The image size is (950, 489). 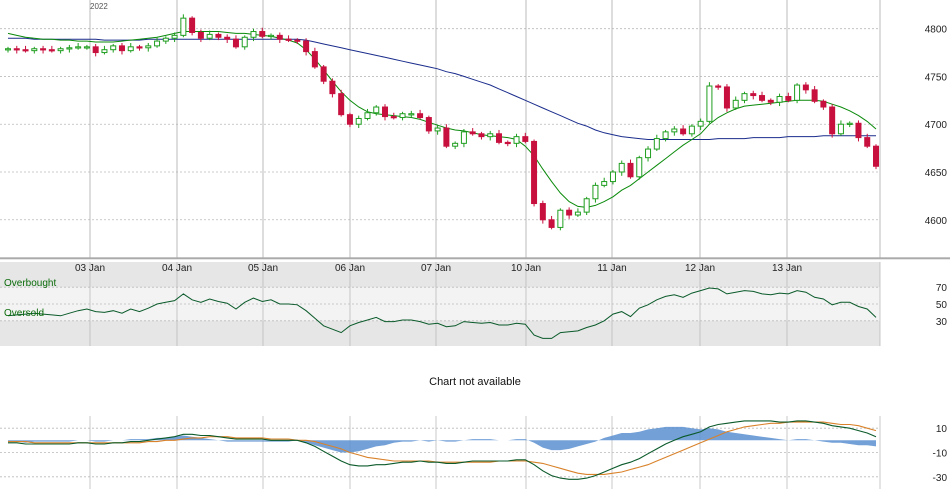 I want to click on price-y-tick-label: 4700, so click(x=936, y=125).